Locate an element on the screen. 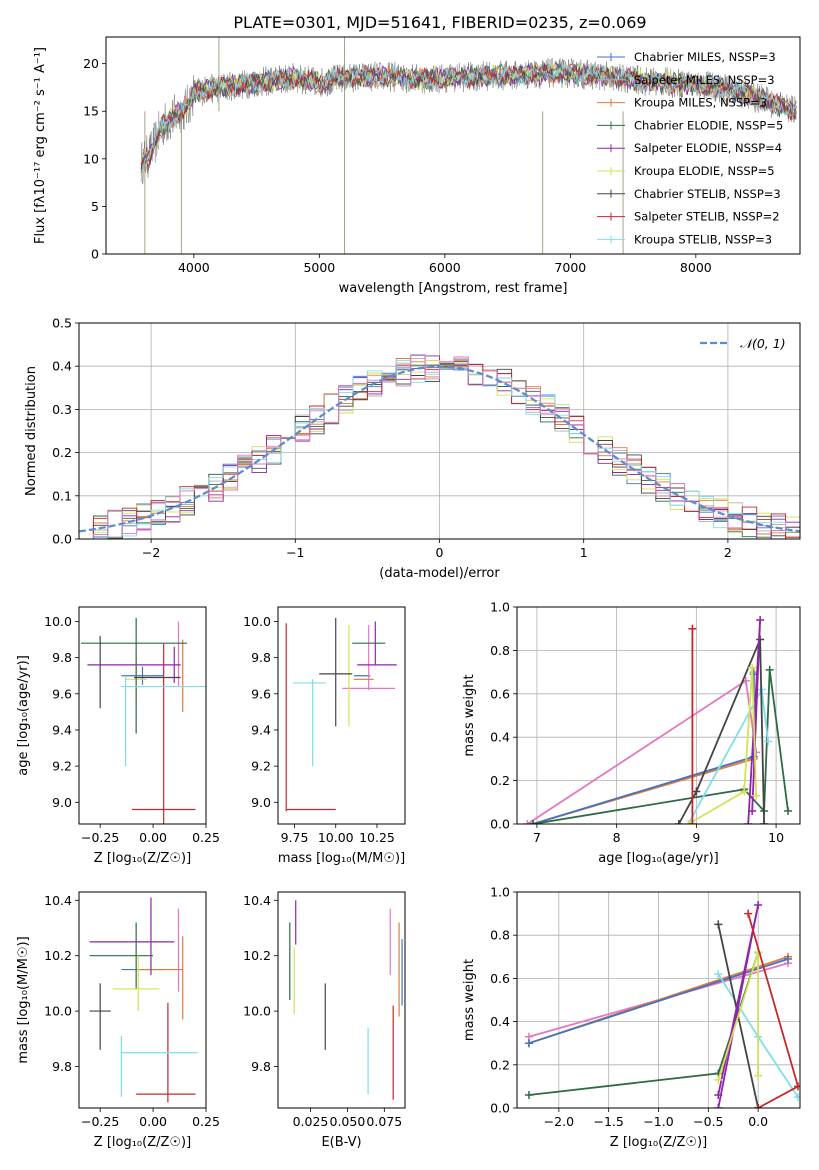 The width and height of the screenshot is (819, 1170). histogram-step-line is located at coordinates (439, 447).